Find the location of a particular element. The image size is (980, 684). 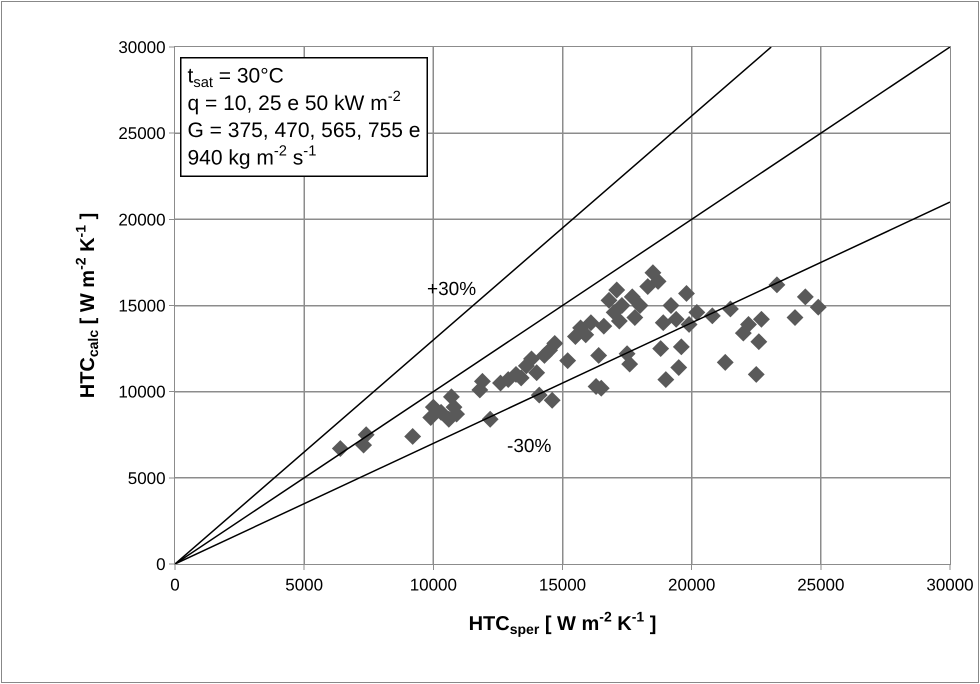

x-tick-label: 5000 is located at coordinates (304, 584).